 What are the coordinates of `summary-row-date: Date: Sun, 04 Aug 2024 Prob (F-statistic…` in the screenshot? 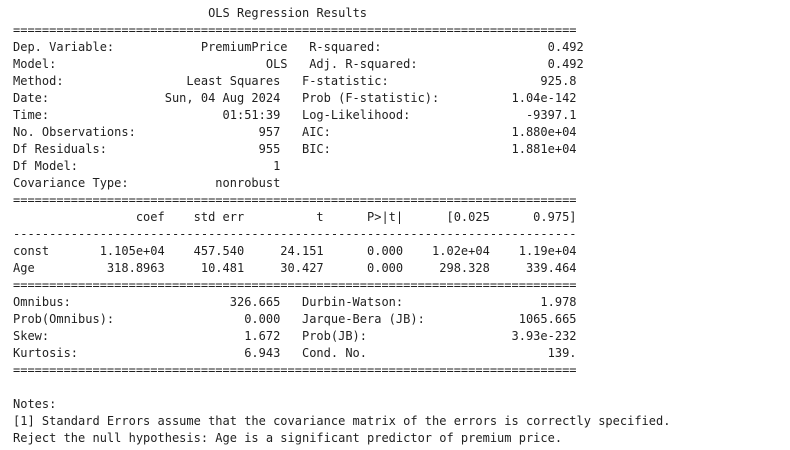 It's located at (295, 98).